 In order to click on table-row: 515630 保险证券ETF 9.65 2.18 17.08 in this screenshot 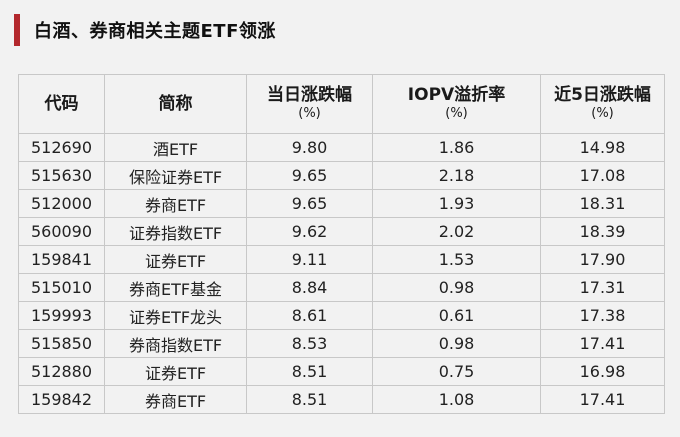, I will do `click(341, 175)`.